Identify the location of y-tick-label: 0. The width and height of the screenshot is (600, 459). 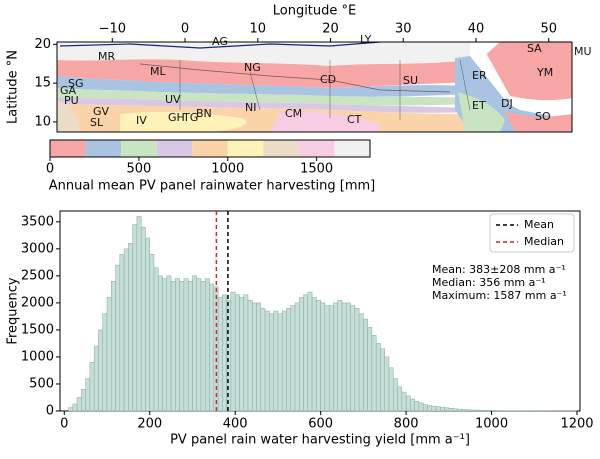
(50, 411).